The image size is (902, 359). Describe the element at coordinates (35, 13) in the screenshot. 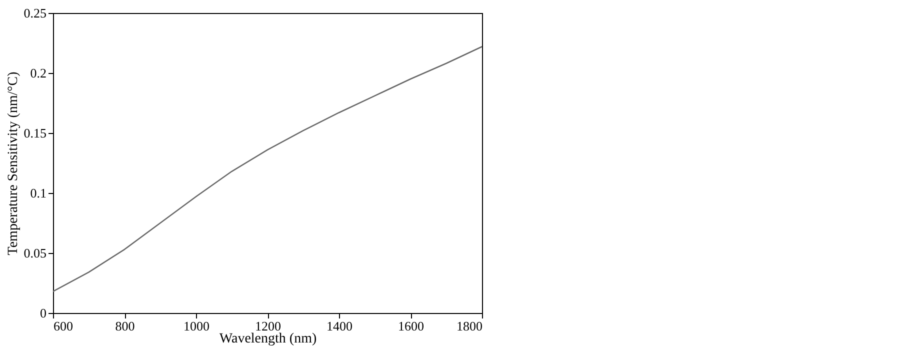

I see `y-tick-label: 0.25` at that location.